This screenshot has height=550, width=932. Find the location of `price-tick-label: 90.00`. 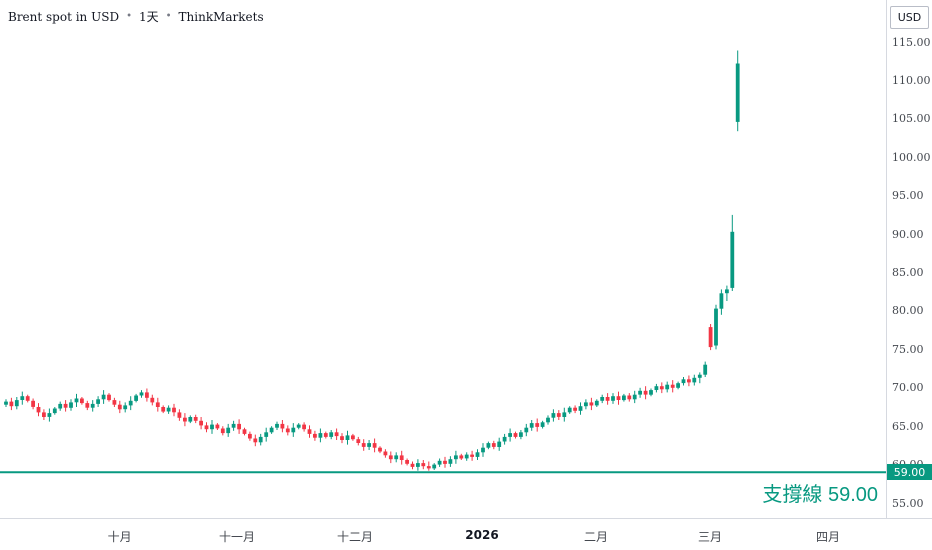

price-tick-label: 90.00 is located at coordinates (908, 234).